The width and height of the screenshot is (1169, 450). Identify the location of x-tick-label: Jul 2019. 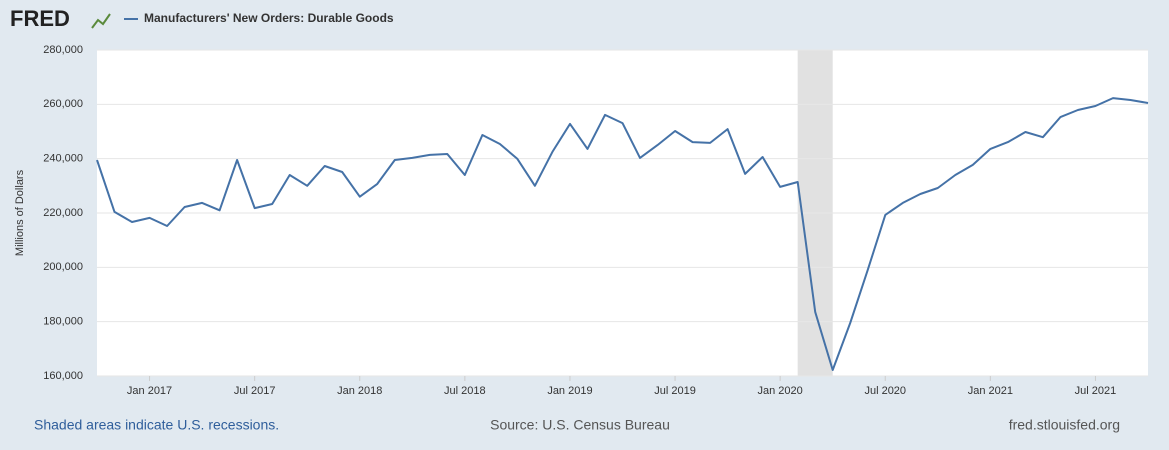
(675, 391).